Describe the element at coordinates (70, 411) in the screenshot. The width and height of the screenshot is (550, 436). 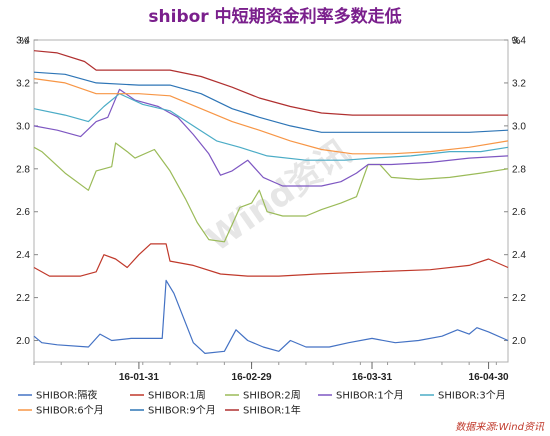
I see `legend-label: SHIBOR:6个月` at that location.